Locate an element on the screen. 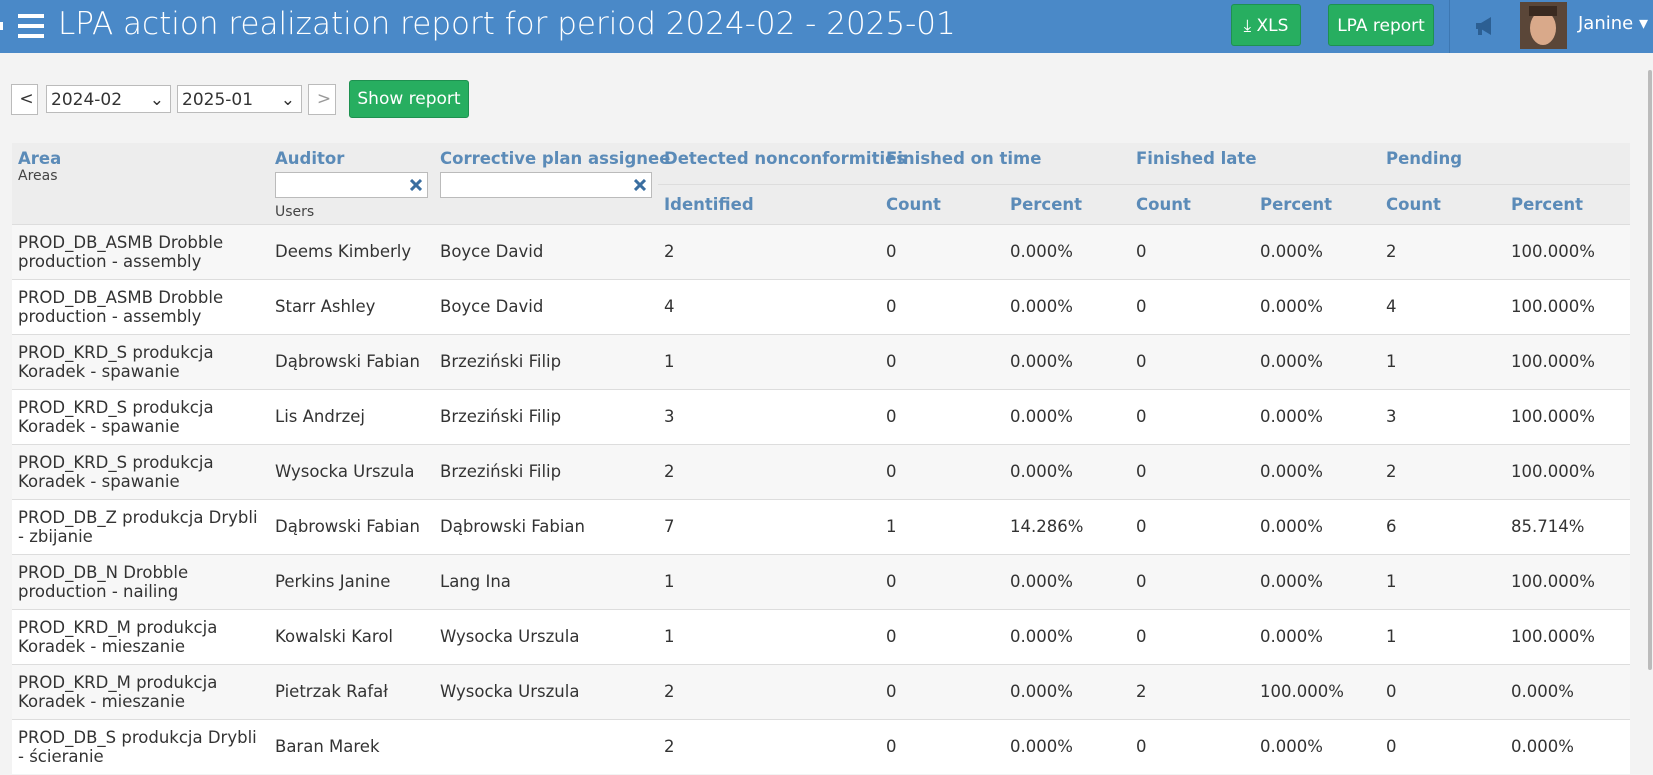  assignee-cell: Dąbrowski Fabian is located at coordinates (546, 526).